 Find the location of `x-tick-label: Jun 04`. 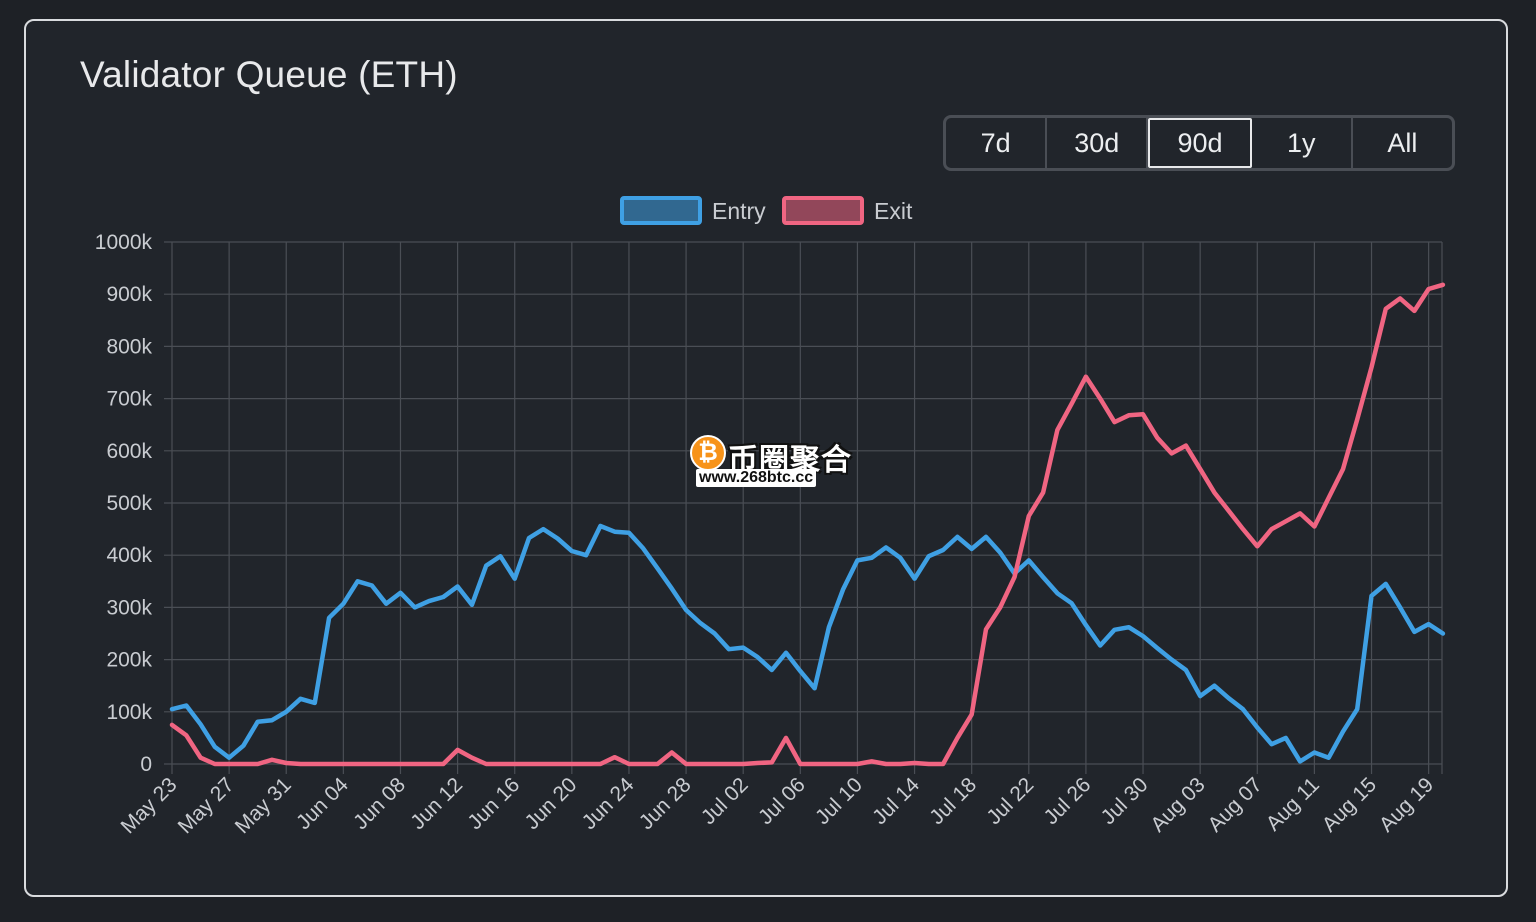

x-tick-label: Jun 04 is located at coordinates (322, 803).